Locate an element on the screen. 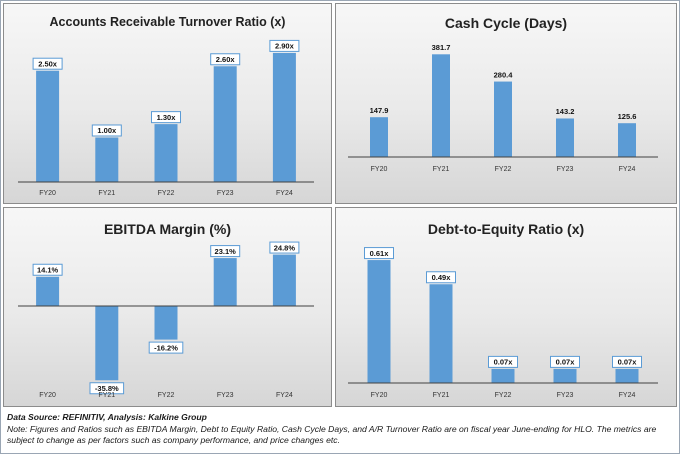 The width and height of the screenshot is (680, 454). data-label: 14.1% is located at coordinates (48, 269).